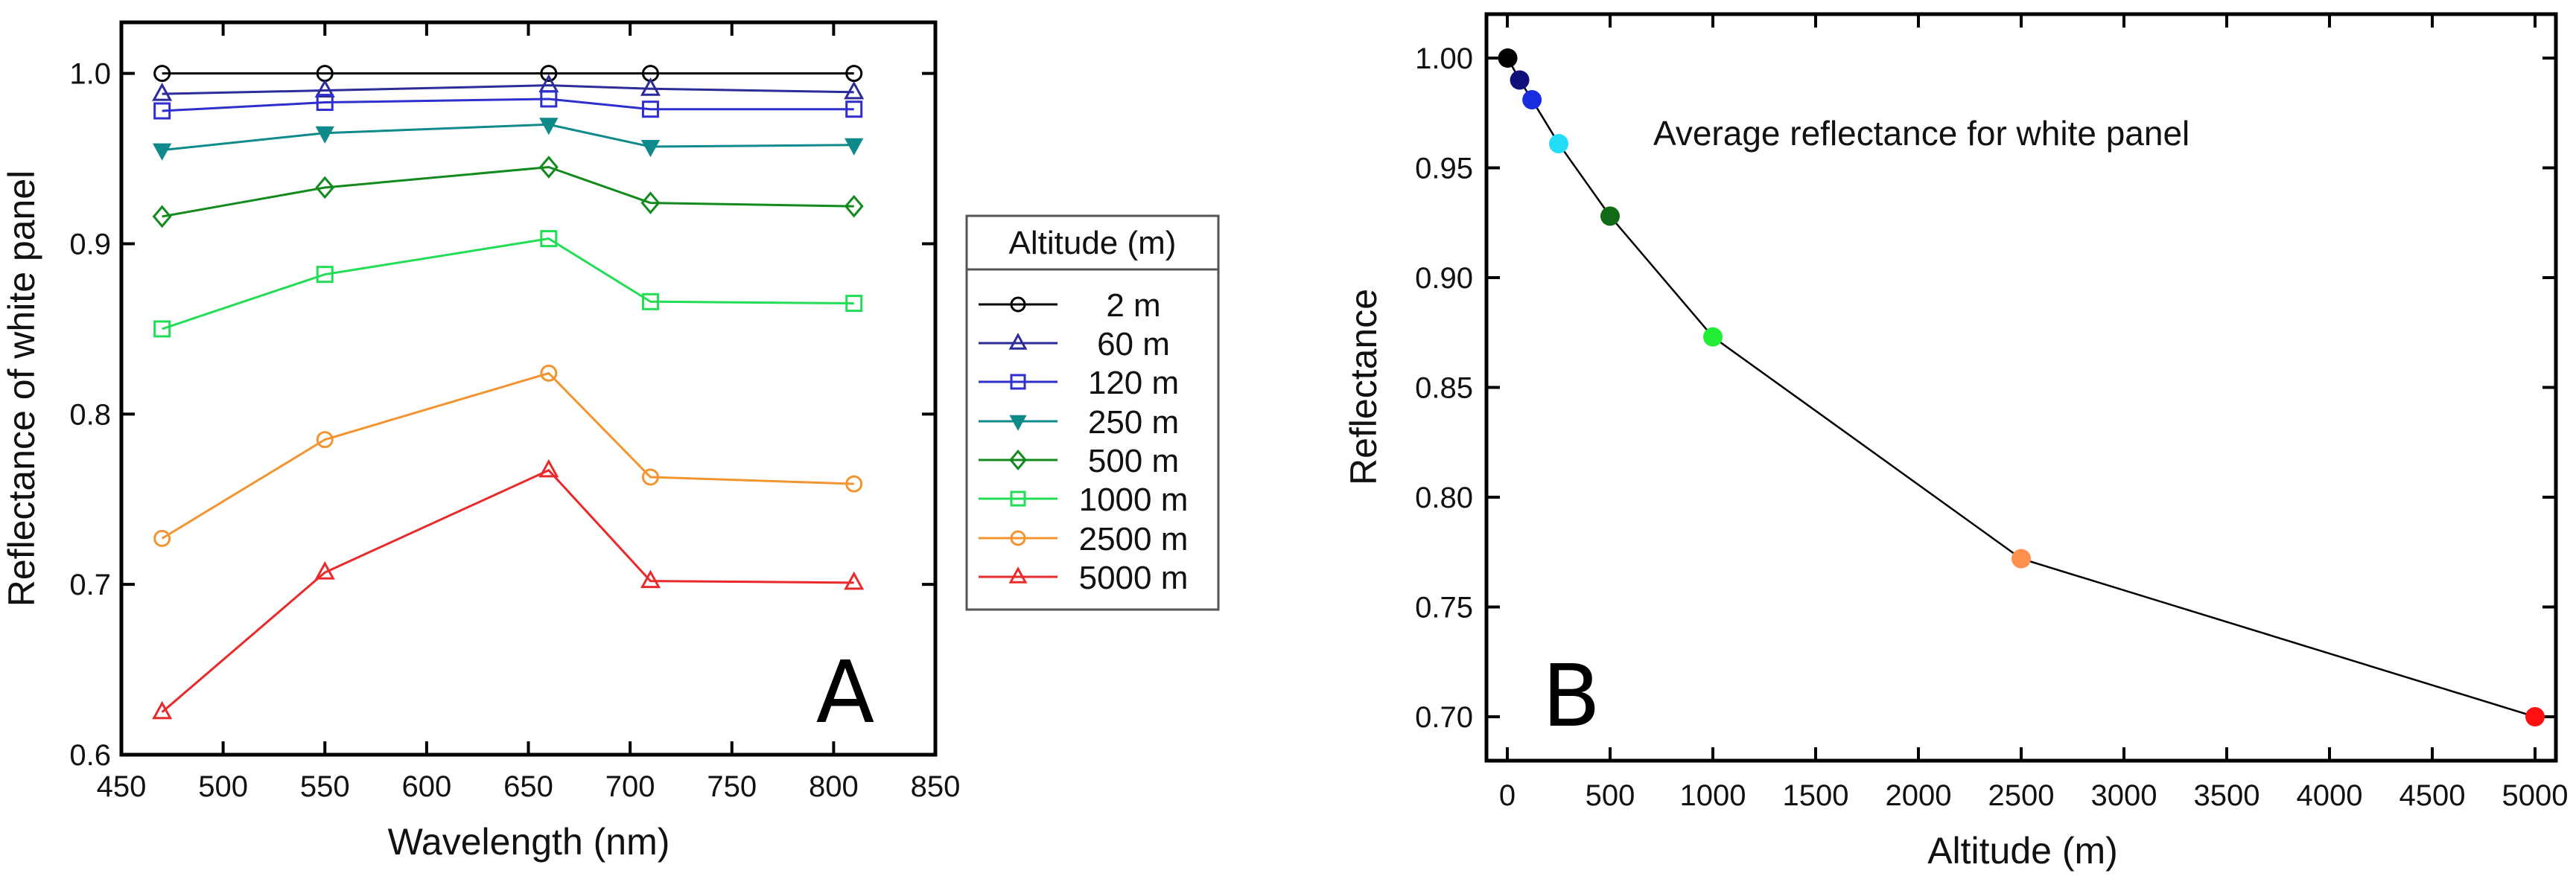 Image resolution: width=2576 pixels, height=882 pixels. I want to click on legend-box, so click(1092, 412).